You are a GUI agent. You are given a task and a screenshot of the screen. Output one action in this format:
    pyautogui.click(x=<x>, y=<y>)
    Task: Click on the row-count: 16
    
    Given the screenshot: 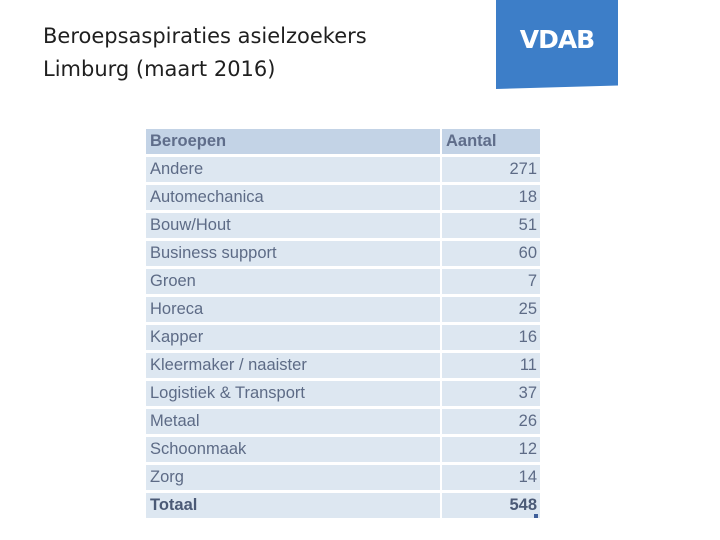 What is the action you would take?
    pyautogui.click(x=491, y=337)
    